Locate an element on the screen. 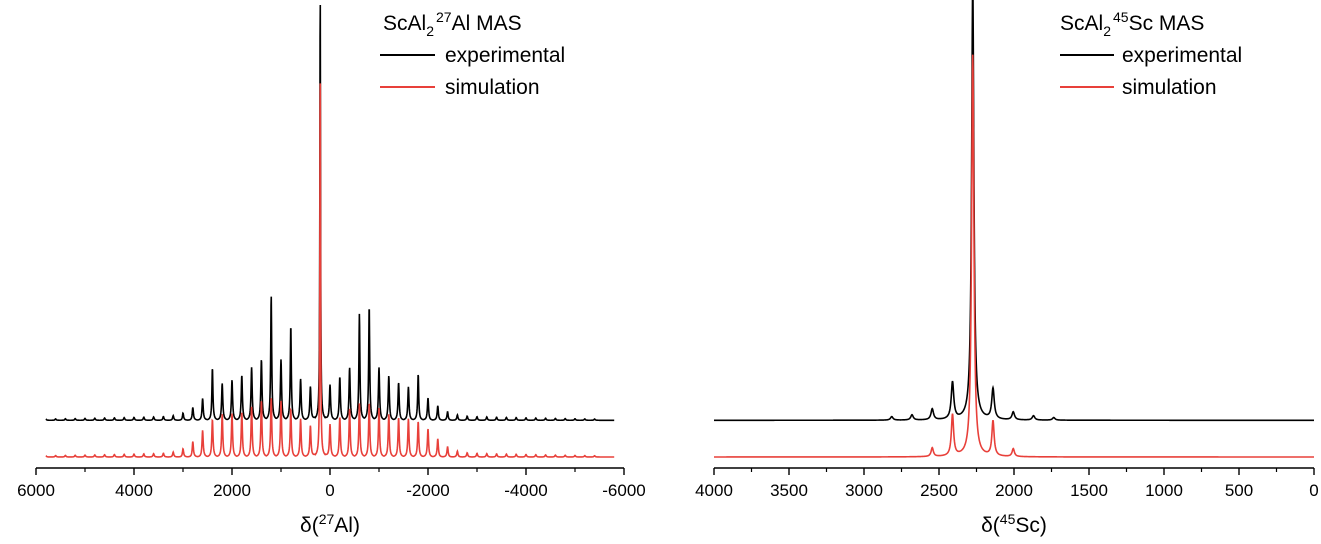 This screenshot has width=1321, height=544. x-tick-label: 2500 is located at coordinates (939, 490).